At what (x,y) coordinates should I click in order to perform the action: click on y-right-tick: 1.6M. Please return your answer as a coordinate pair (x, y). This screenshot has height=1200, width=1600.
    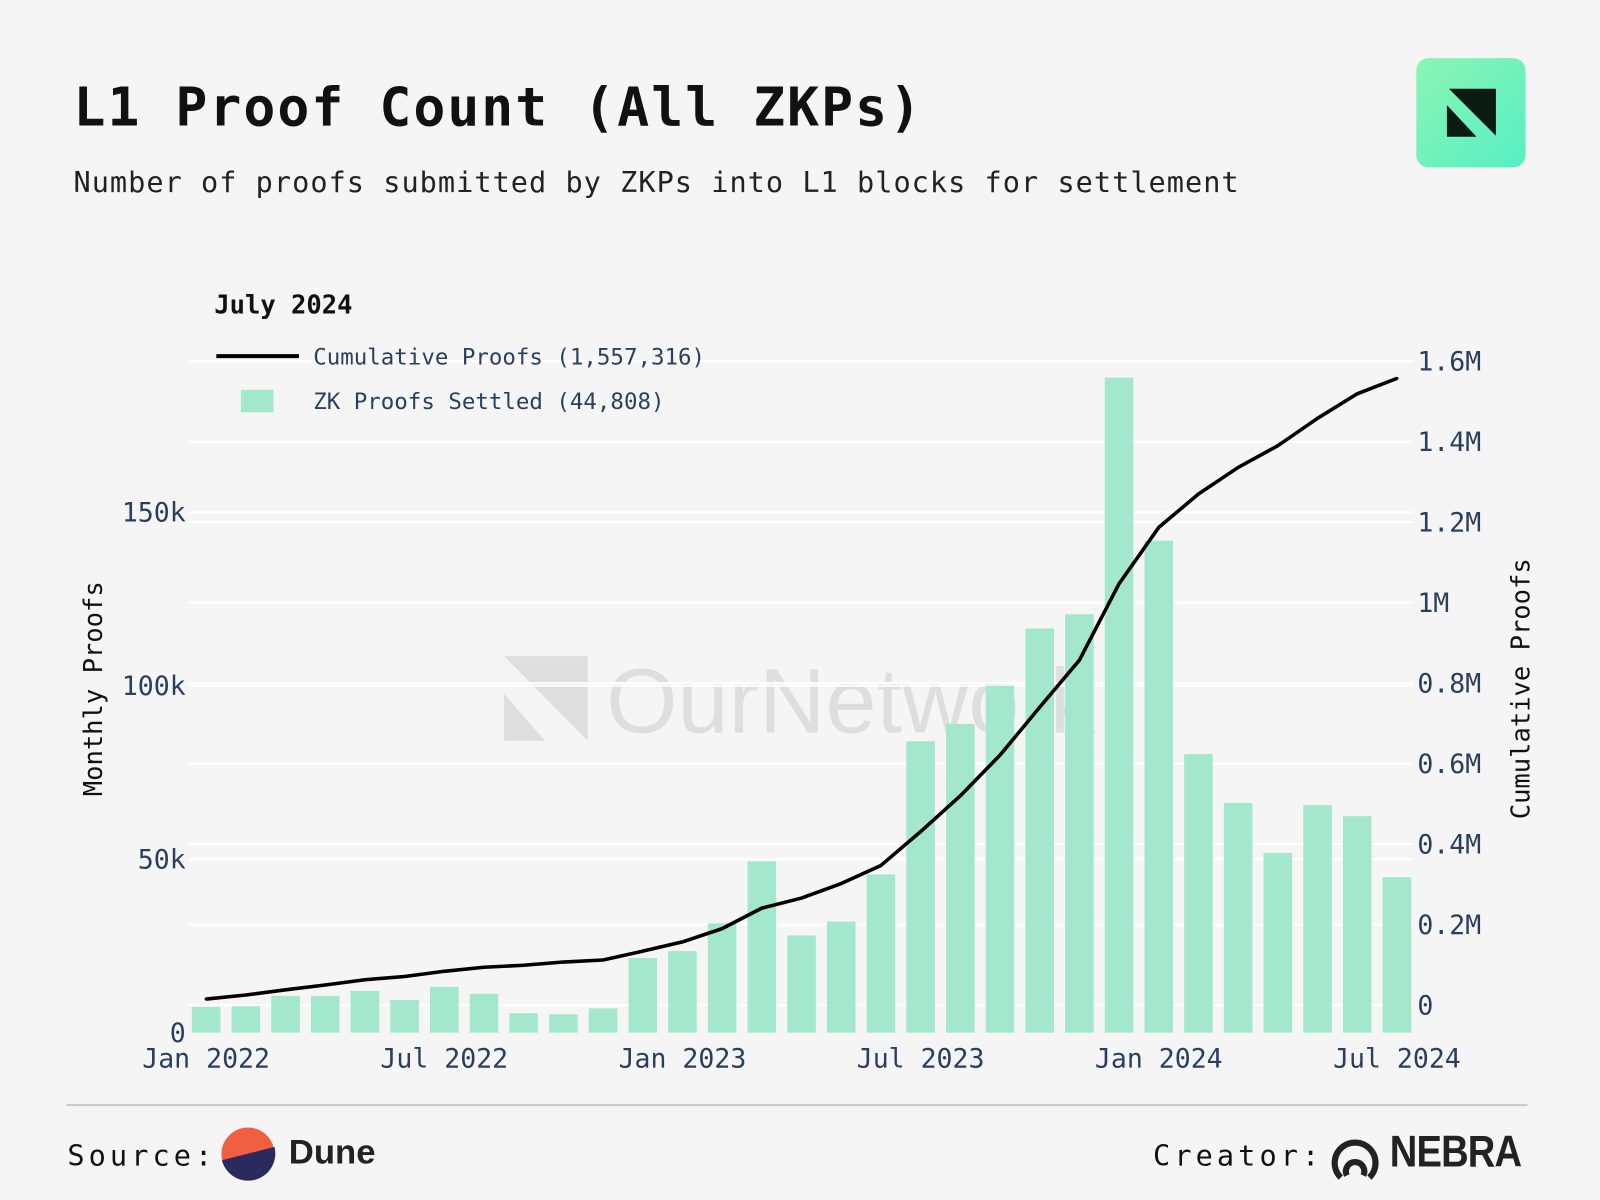
    Looking at the image, I should click on (1449, 361).